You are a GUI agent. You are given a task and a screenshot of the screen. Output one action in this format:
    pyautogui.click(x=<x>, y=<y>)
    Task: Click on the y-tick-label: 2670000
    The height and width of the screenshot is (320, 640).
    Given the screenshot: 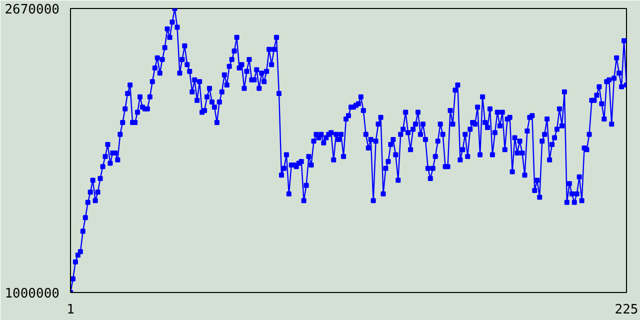 What is the action you would take?
    pyautogui.click(x=32, y=10)
    